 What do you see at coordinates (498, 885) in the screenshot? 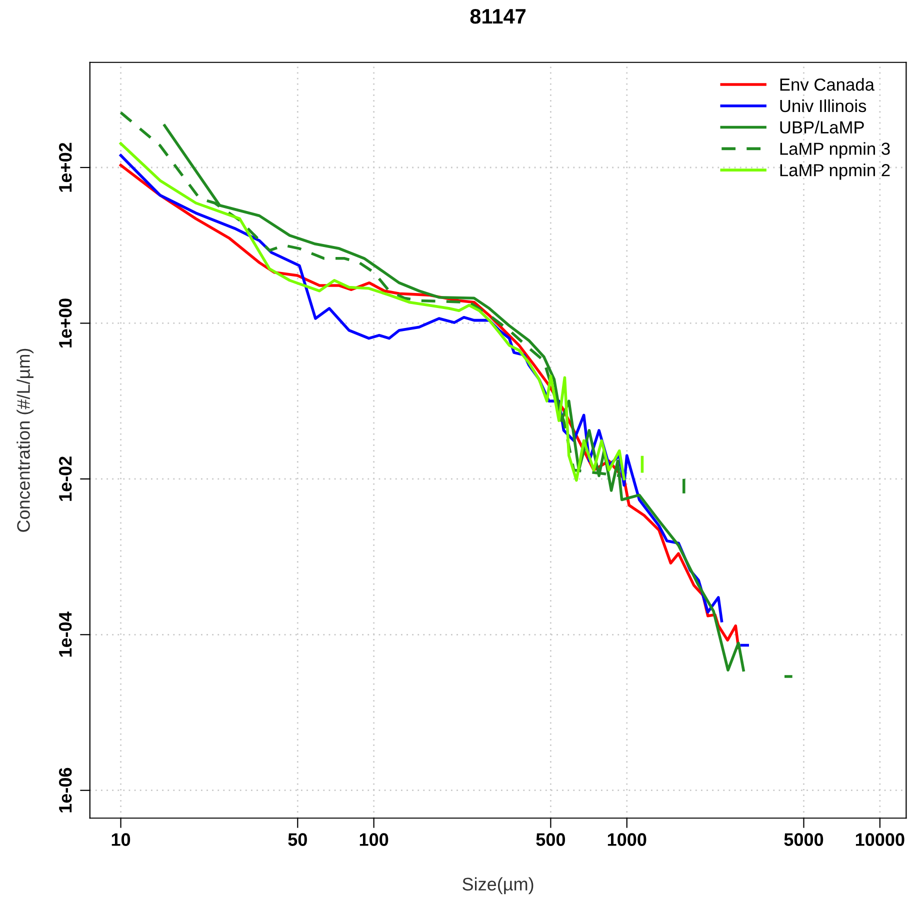
I see `x-axis-title: Size(µm)` at bounding box center [498, 885].